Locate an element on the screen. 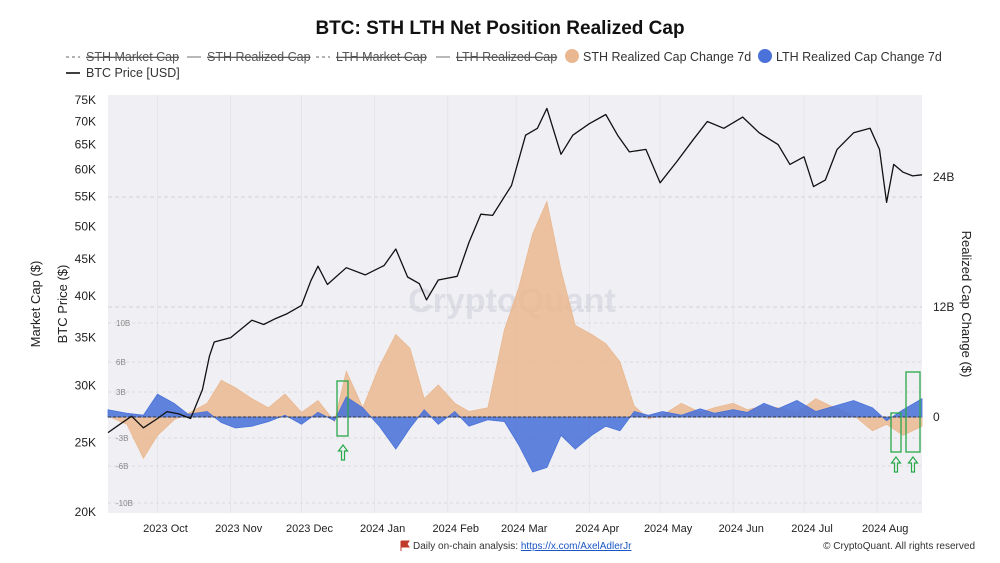 This screenshot has height=563, width=1000. y-left-tick-6: 45K is located at coordinates (85, 259).